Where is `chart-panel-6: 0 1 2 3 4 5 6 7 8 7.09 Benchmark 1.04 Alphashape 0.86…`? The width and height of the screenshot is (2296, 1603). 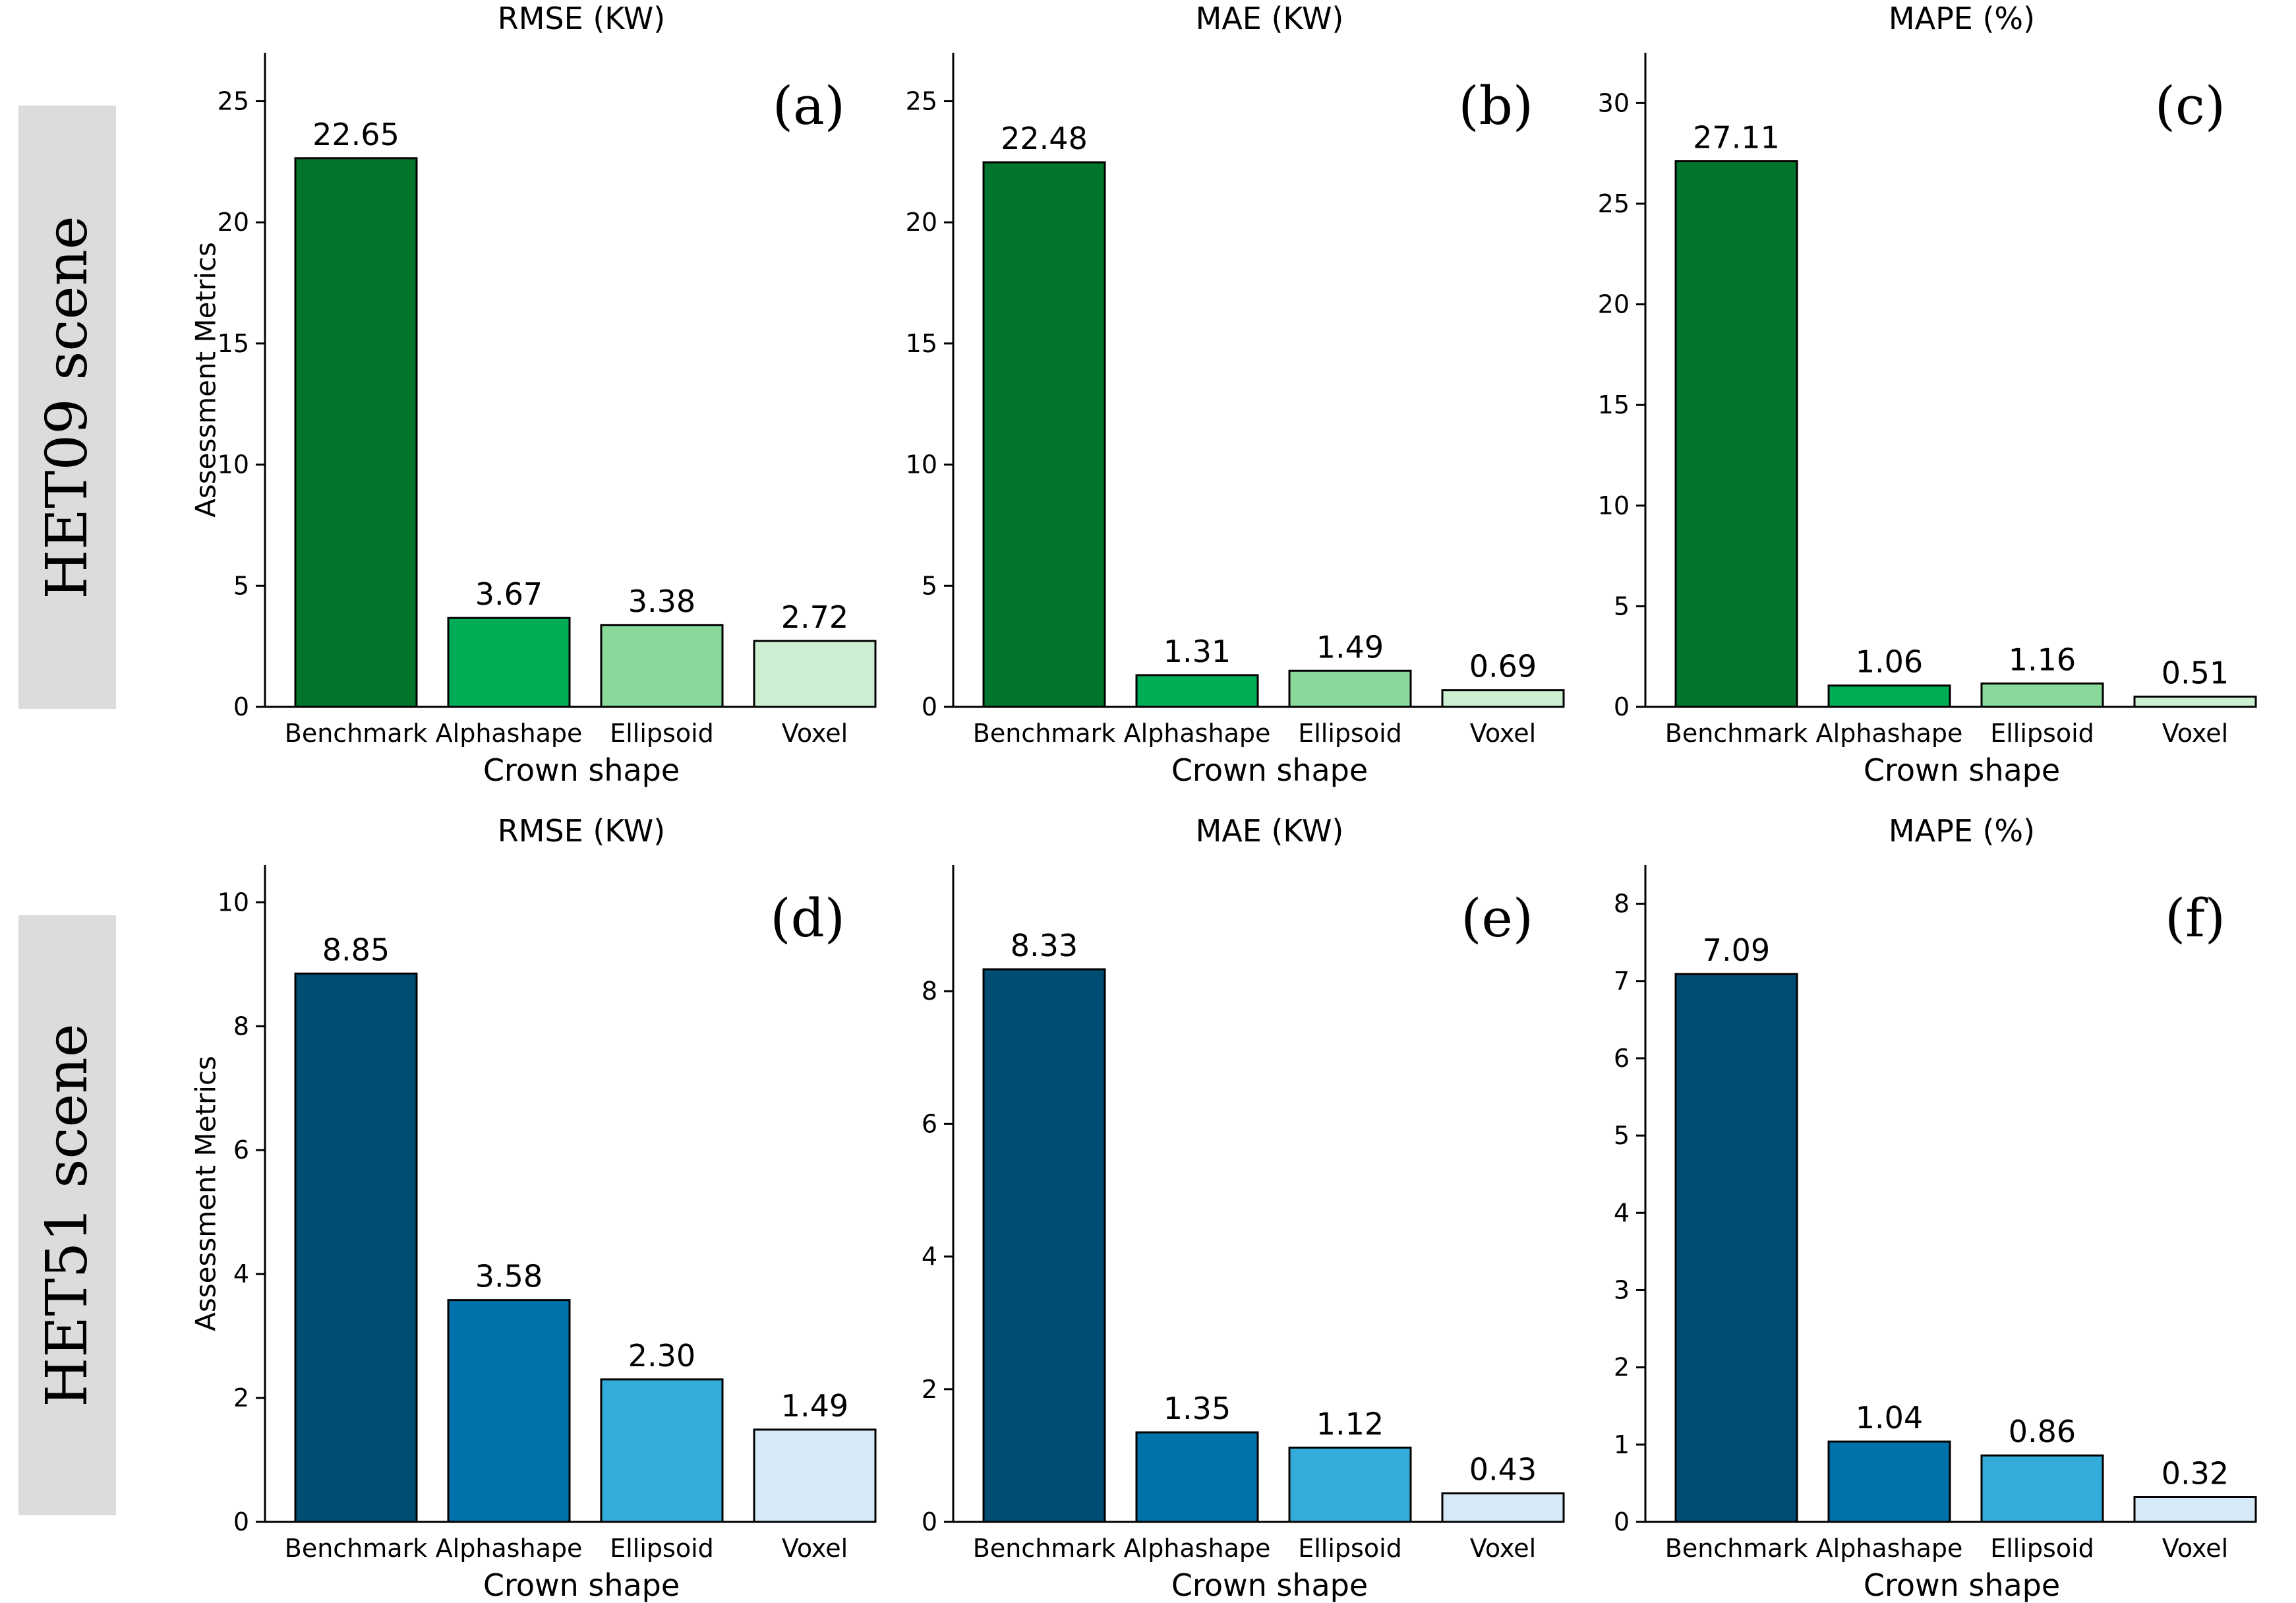 chart-panel-6: 0 1 2 3 4 5 6 7 8 7.09 Benchmark 1.04 Alphashape 0.86… is located at coordinates (1935, 1208).